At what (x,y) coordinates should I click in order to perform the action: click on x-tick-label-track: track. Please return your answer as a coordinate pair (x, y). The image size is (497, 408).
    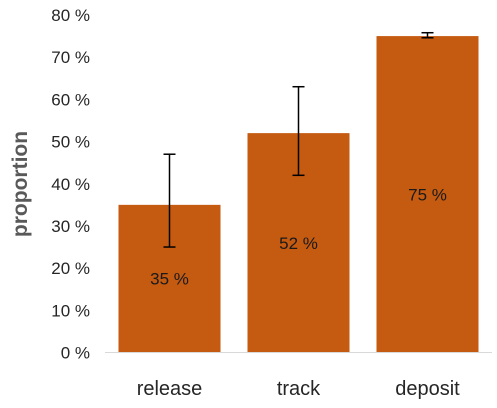
    Looking at the image, I should click on (299, 389).